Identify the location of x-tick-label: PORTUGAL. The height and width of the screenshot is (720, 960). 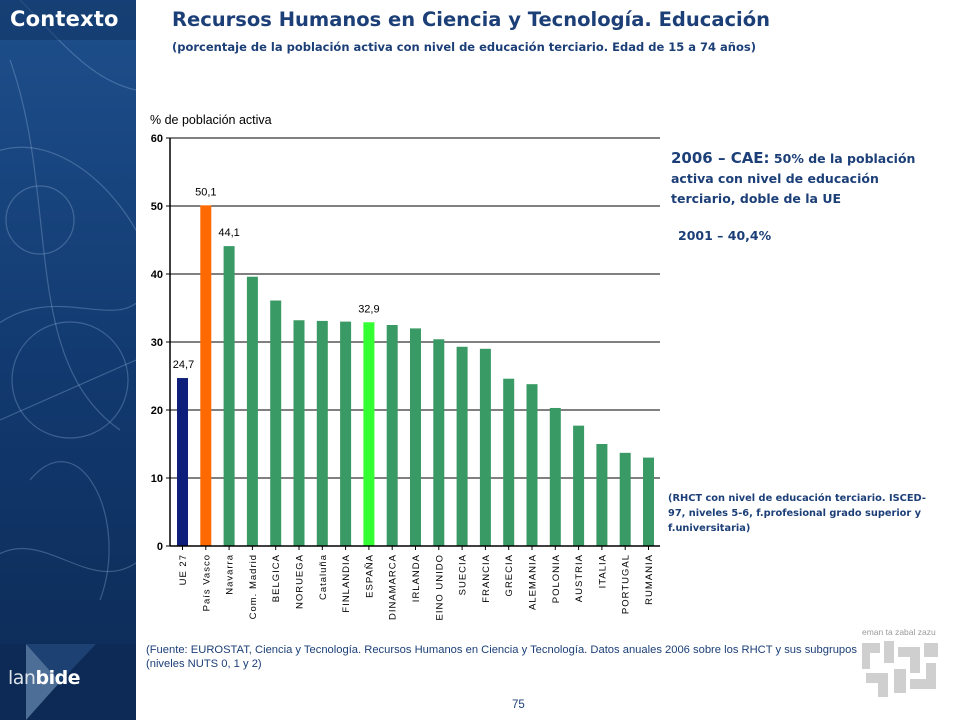
(626, 584).